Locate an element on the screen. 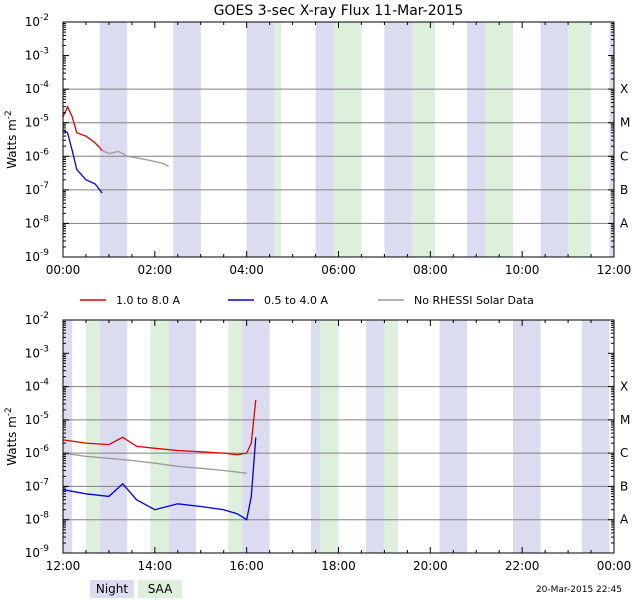 The image size is (640, 600). bottom-ytick-exp: -7 is located at coordinates (44, 482).